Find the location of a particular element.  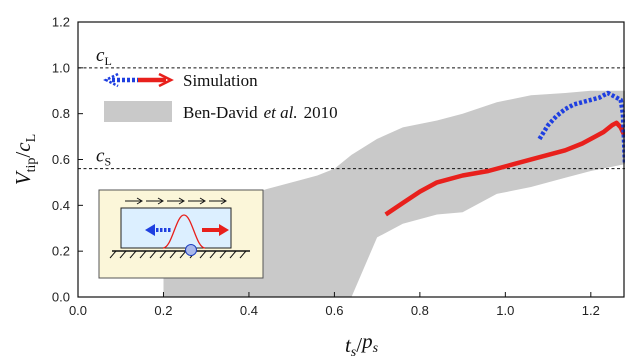

y-tick-label: 0.4 is located at coordinates (61, 205).